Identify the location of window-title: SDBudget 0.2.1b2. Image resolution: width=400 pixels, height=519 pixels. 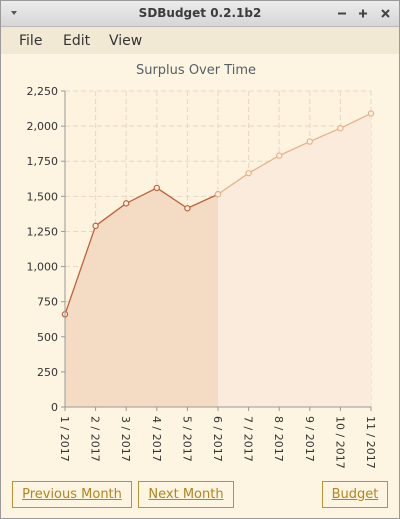
(200, 13).